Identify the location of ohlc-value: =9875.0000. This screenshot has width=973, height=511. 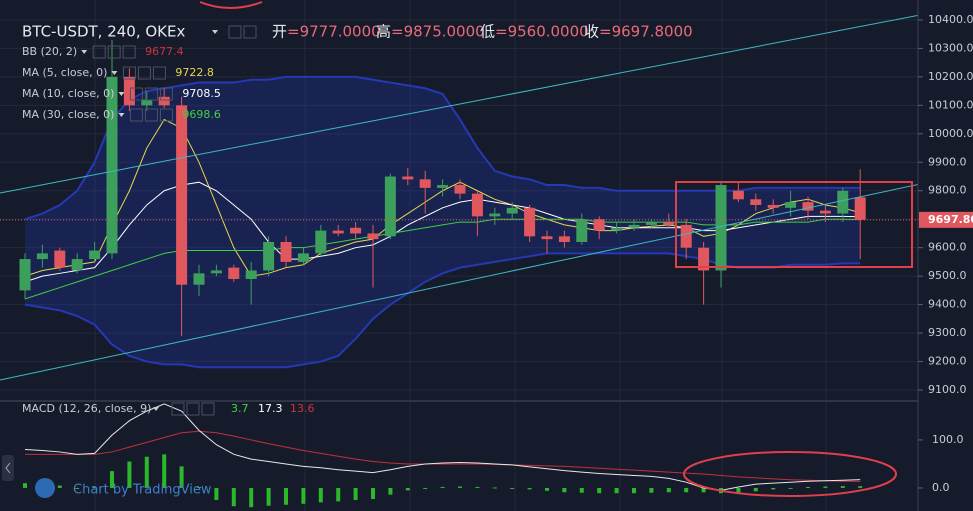
(438, 32).